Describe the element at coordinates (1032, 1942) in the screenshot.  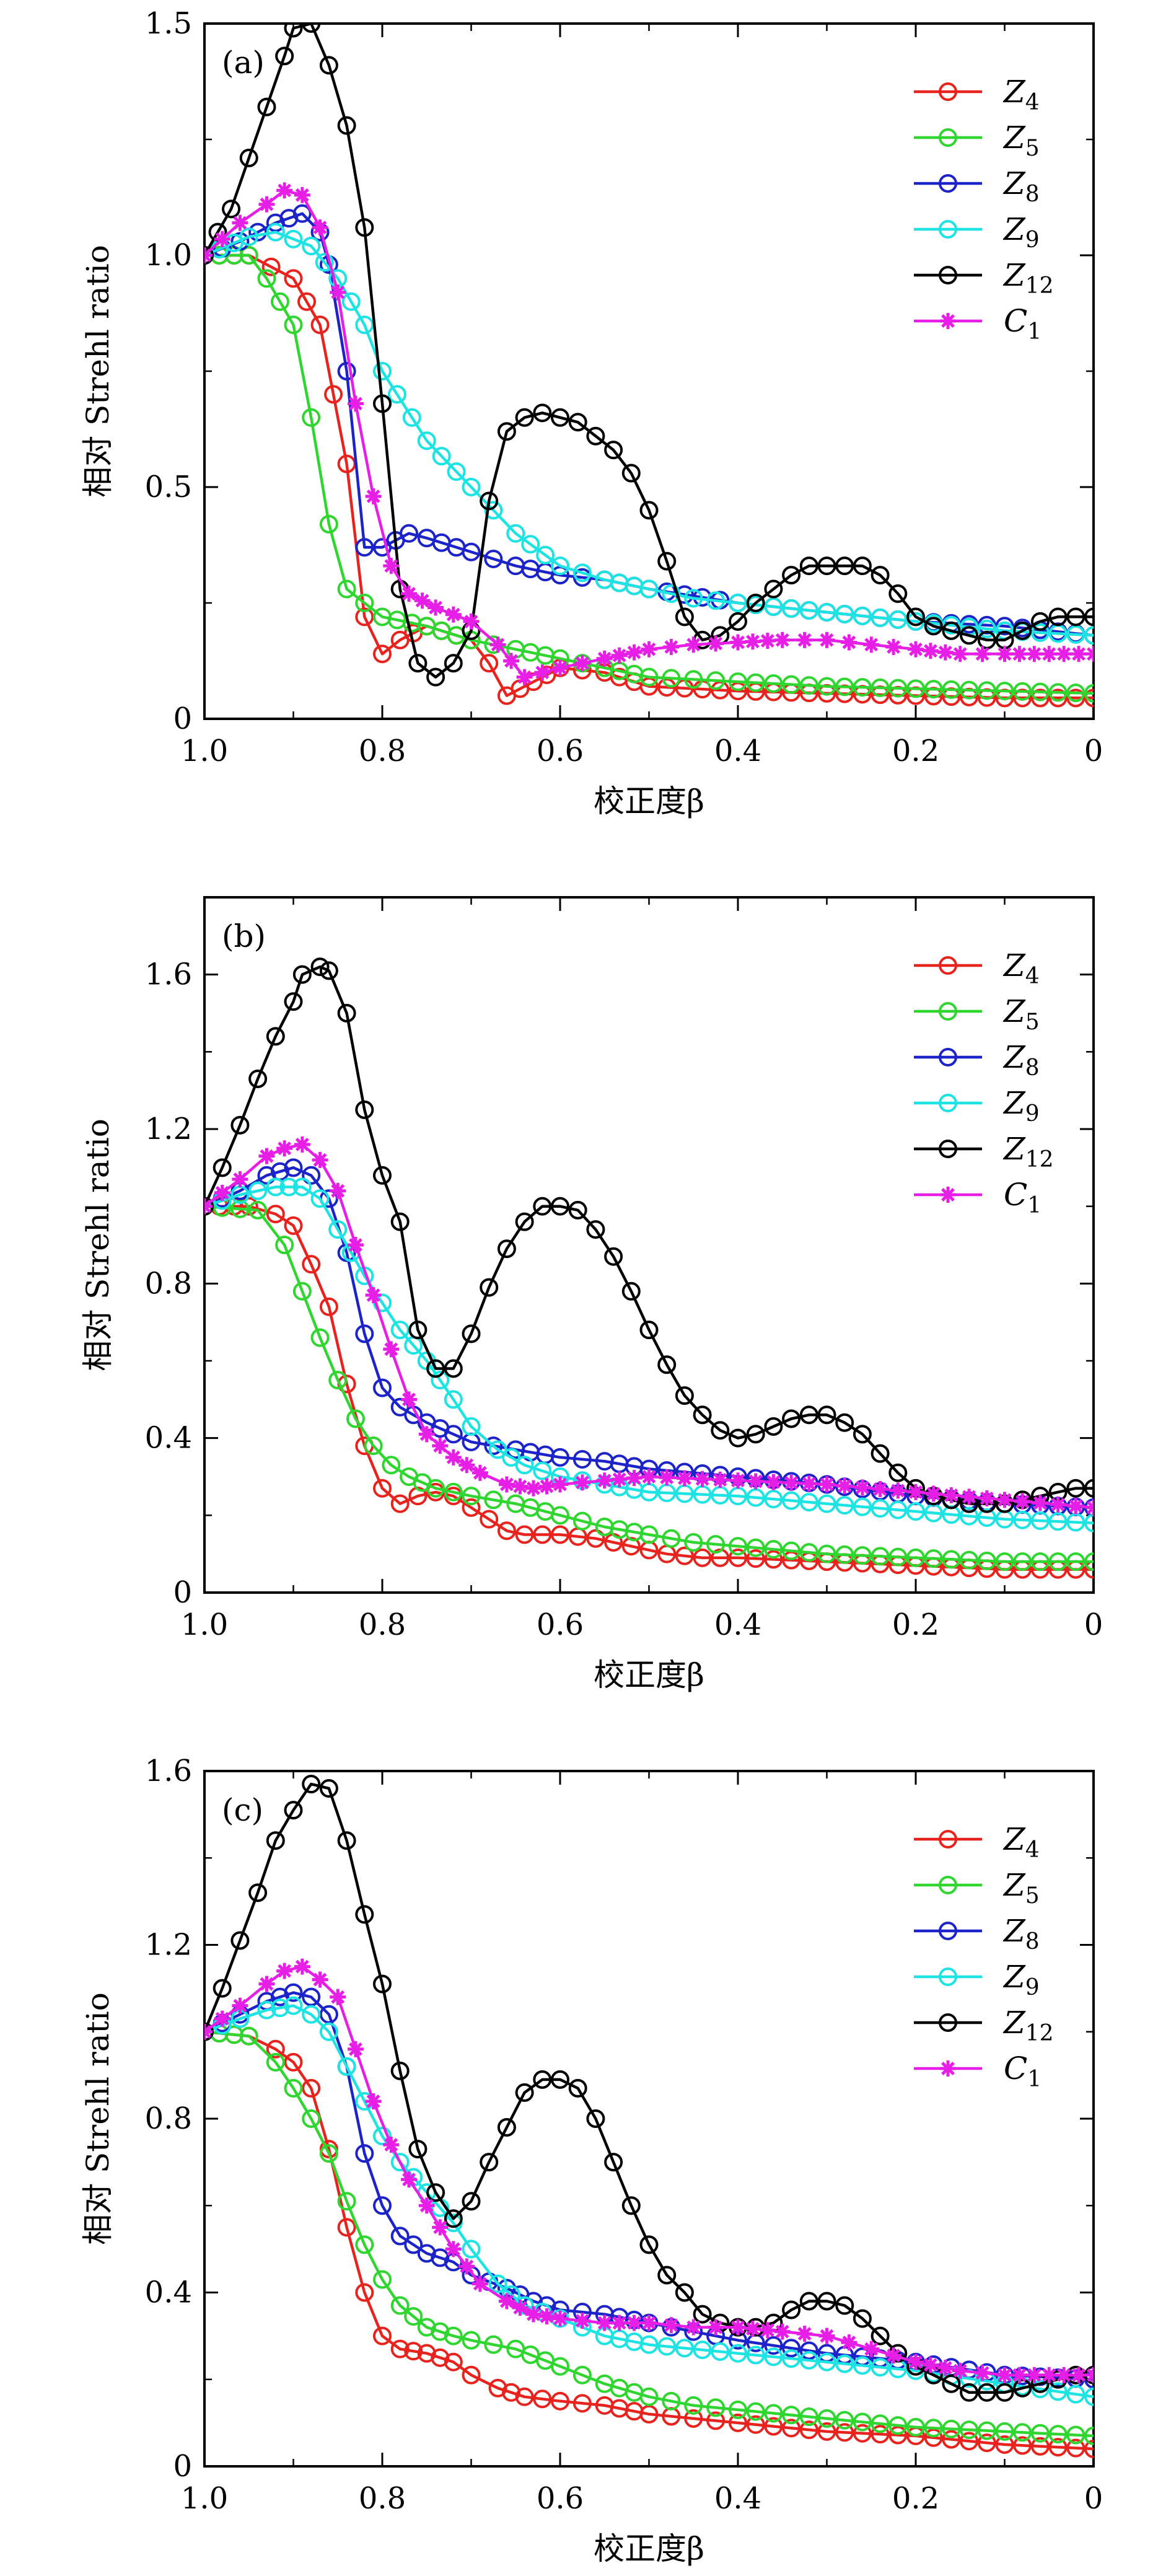
I see `legend-subscript: 8` at that location.